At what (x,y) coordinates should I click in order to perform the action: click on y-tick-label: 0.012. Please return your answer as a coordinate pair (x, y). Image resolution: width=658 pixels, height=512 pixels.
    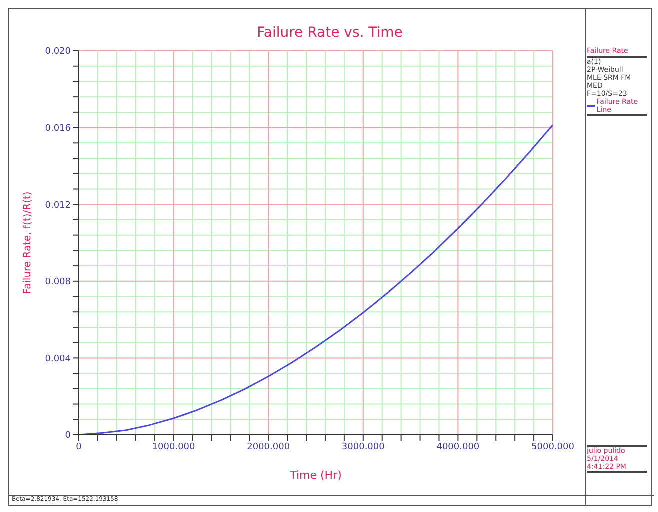
    Looking at the image, I should click on (58, 205).